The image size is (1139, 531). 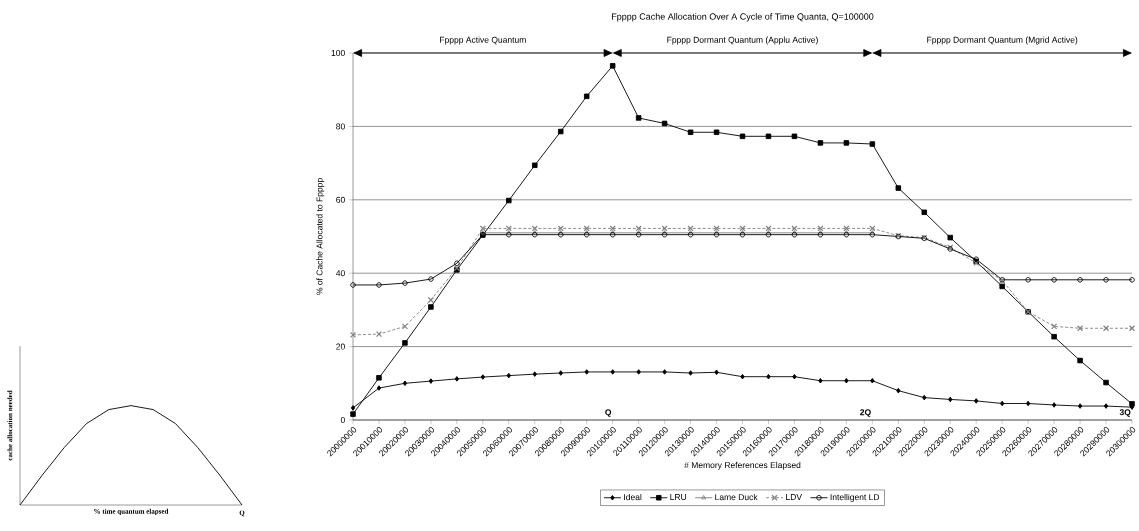 What do you see at coordinates (736, 497) in the screenshot?
I see `legend-label: Lame Duck` at bounding box center [736, 497].